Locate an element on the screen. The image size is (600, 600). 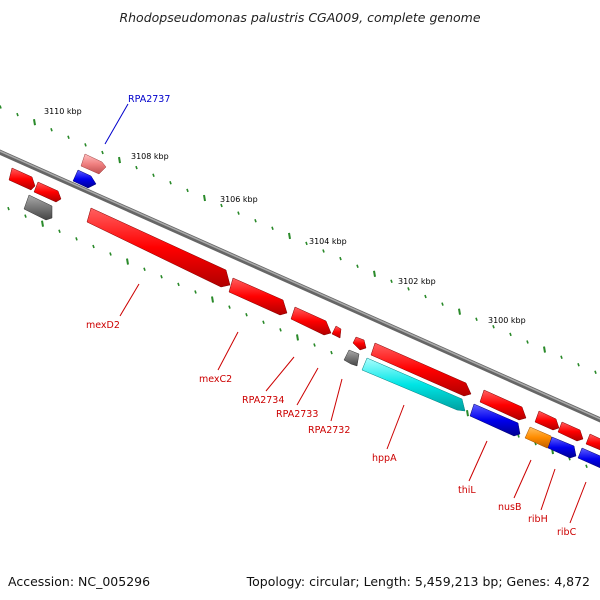
gene-label-ribC: ribC is located at coordinates (567, 532).